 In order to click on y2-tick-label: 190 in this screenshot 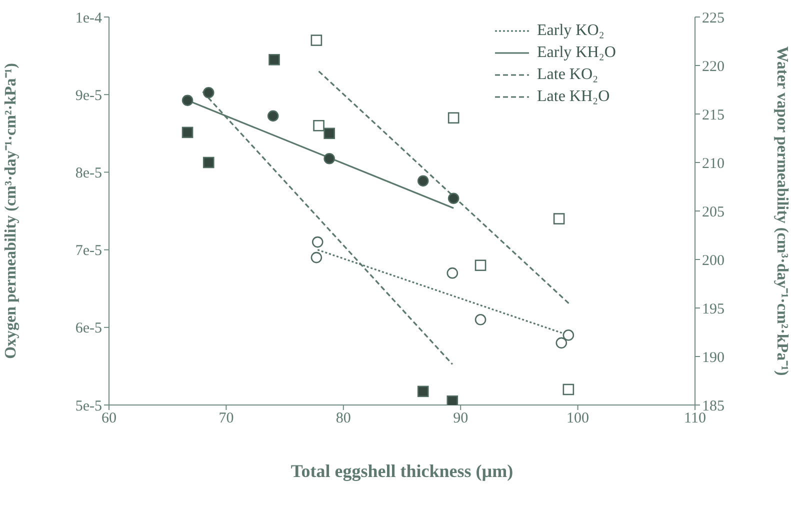, I will do `click(713, 358)`.